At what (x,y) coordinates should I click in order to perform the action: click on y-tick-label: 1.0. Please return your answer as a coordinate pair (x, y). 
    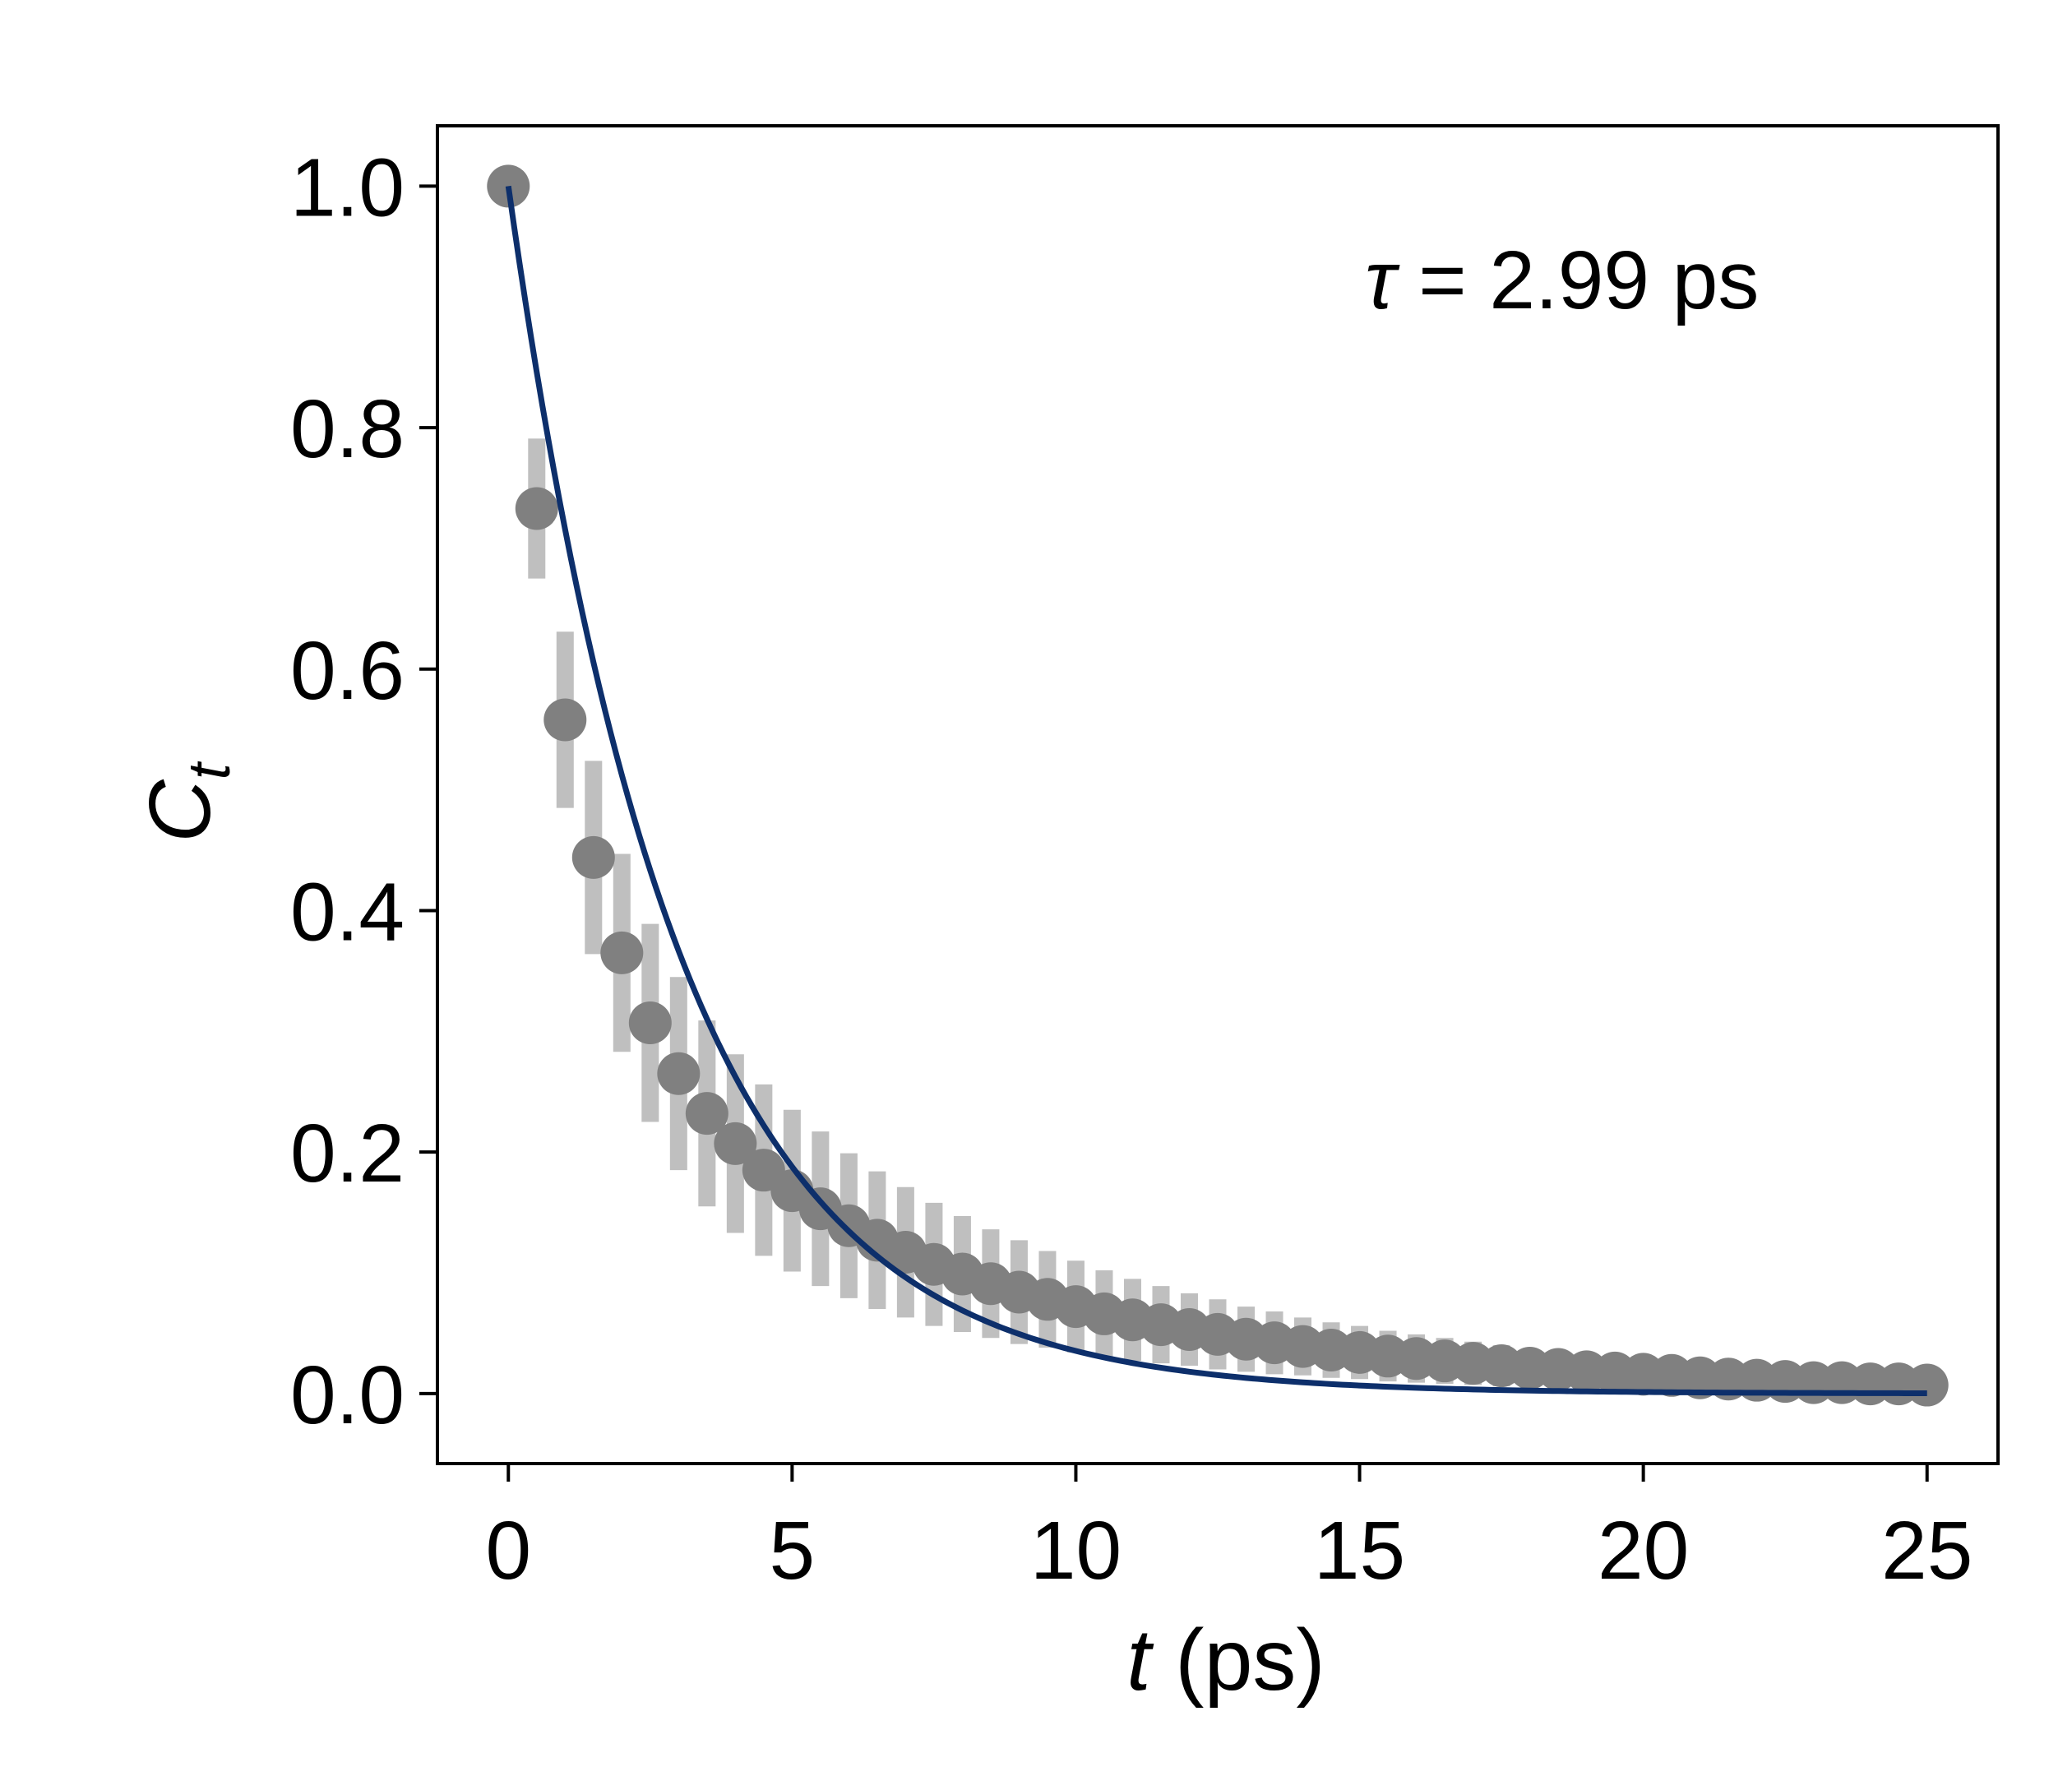
    Looking at the image, I should click on (347, 187).